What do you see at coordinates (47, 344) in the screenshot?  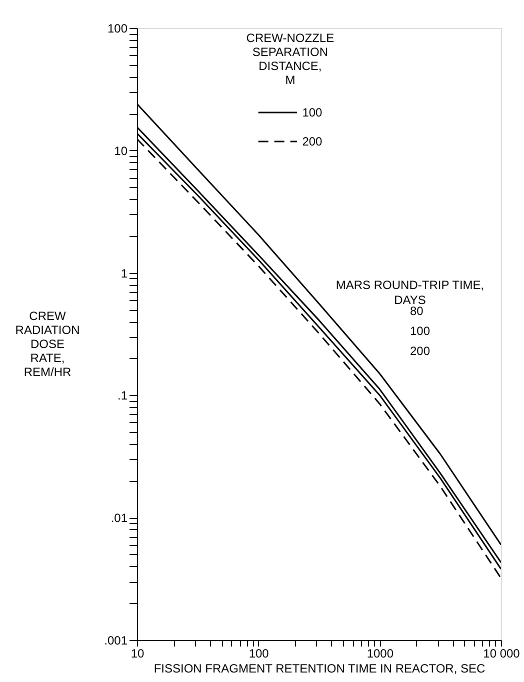 I see `y-axis-title: CREW RADIATION DOSE RATE, REM/HR` at bounding box center [47, 344].